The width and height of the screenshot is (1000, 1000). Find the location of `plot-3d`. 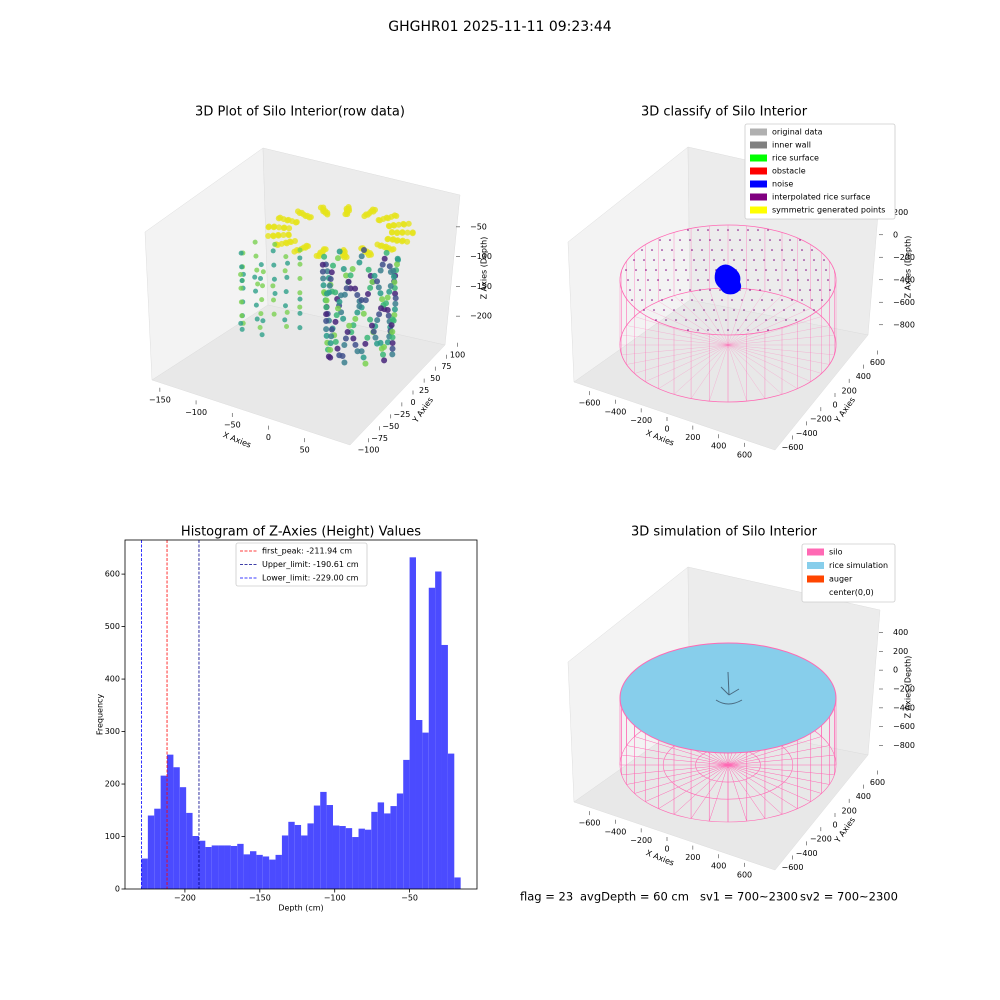

plot-3d is located at coordinates (302, 296).